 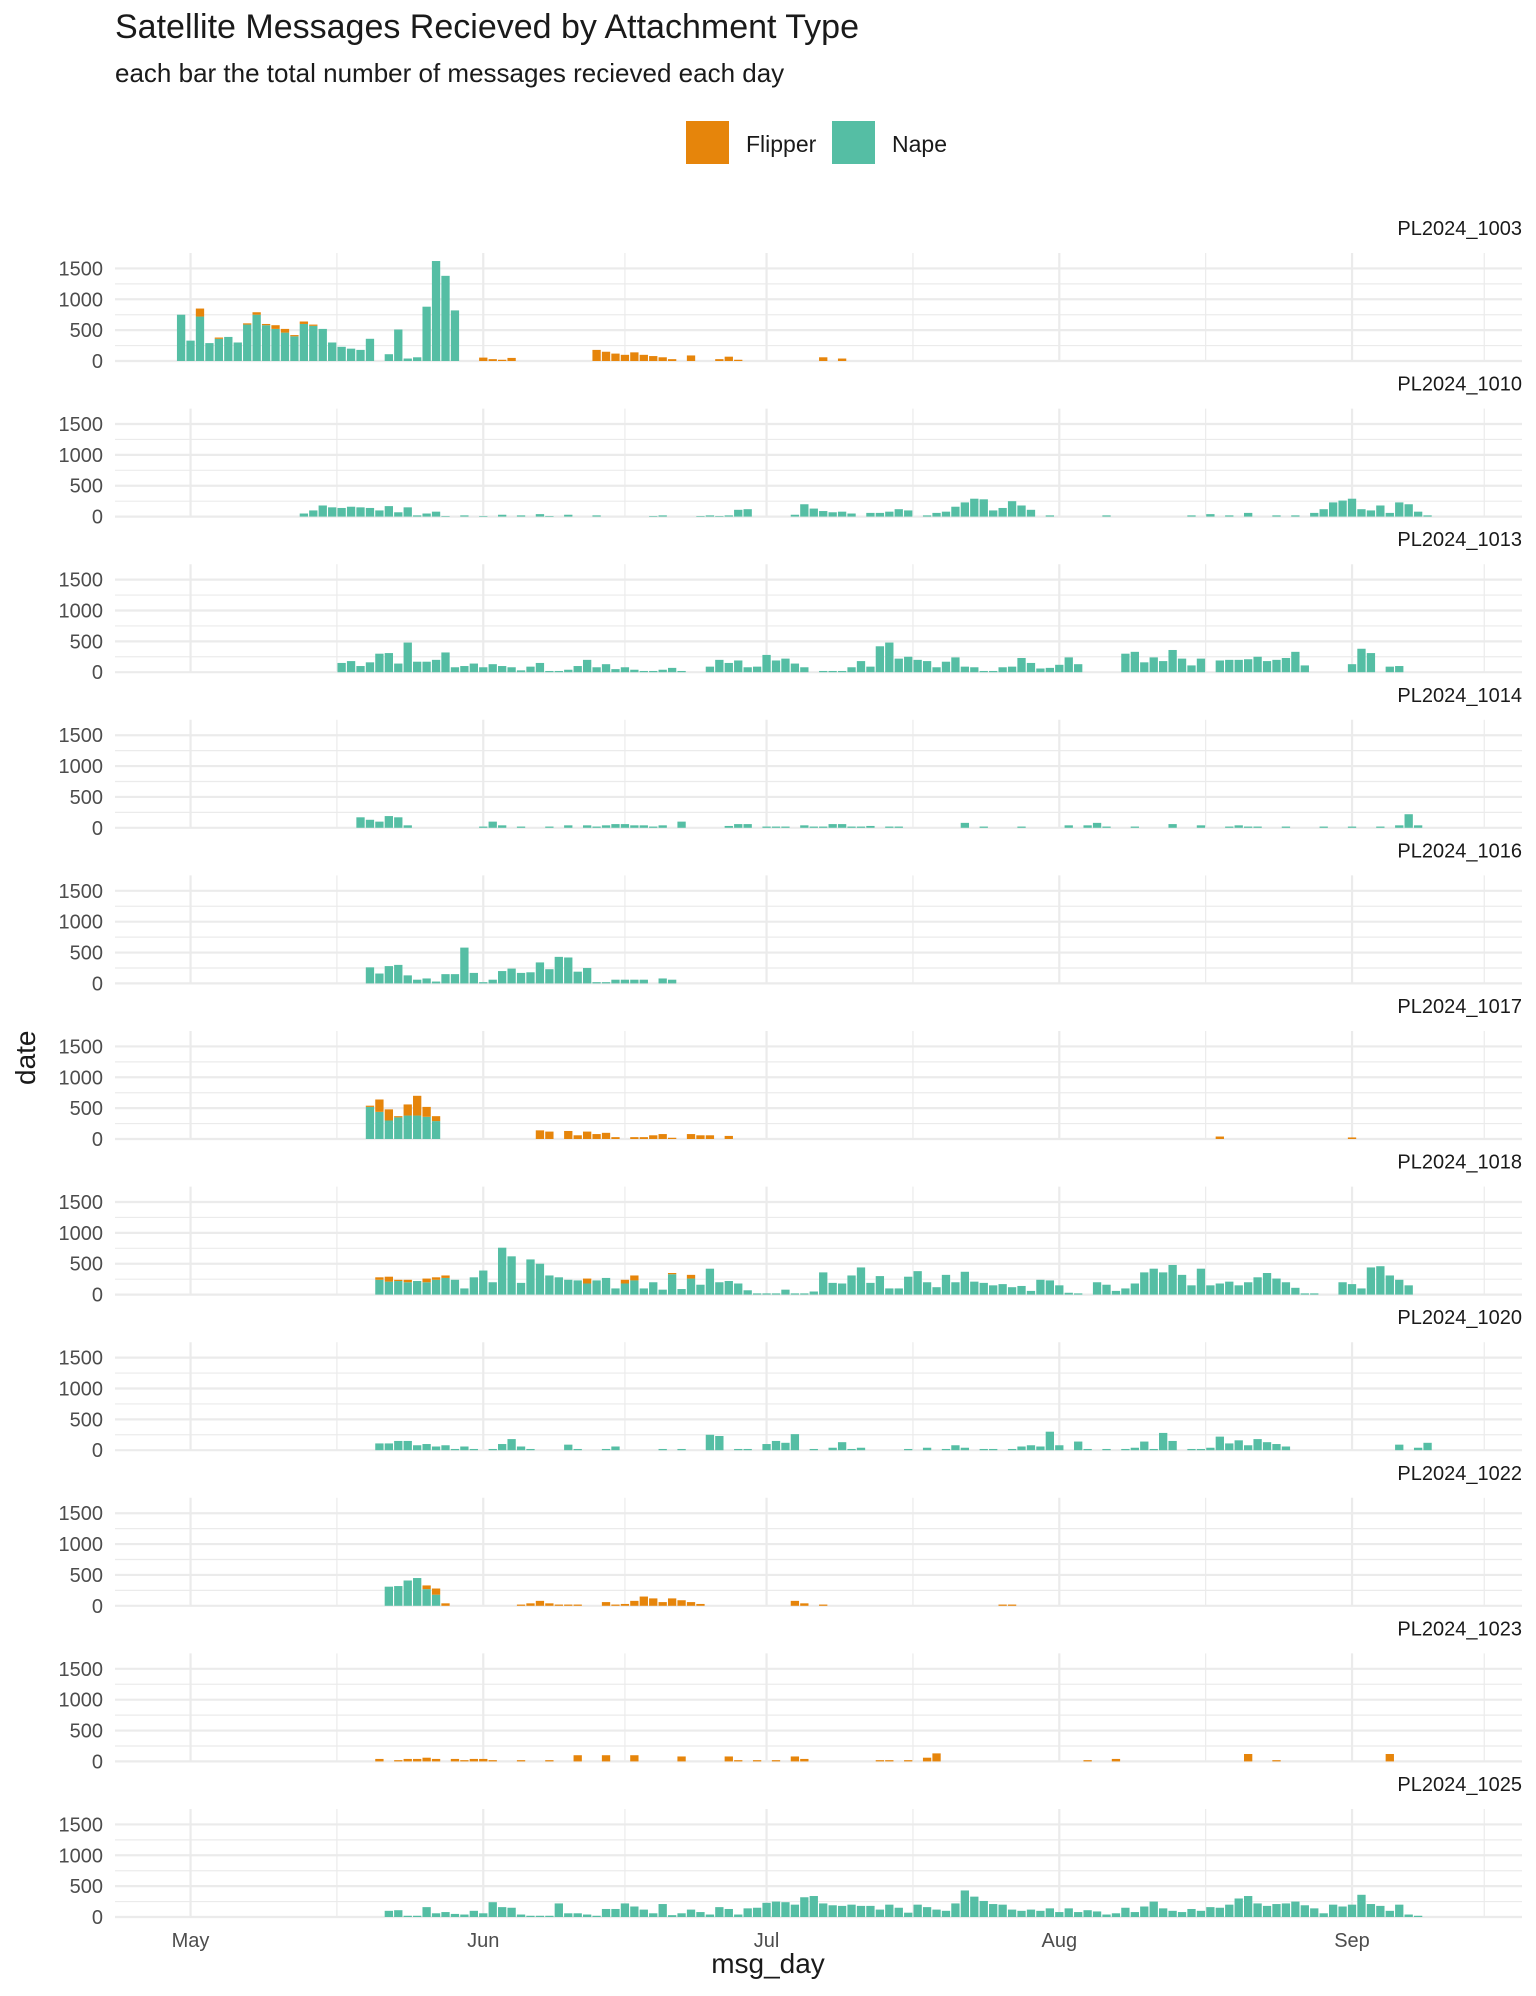 What do you see at coordinates (1352, 1941) in the screenshot?
I see `x-tick-label: Sep` at bounding box center [1352, 1941].